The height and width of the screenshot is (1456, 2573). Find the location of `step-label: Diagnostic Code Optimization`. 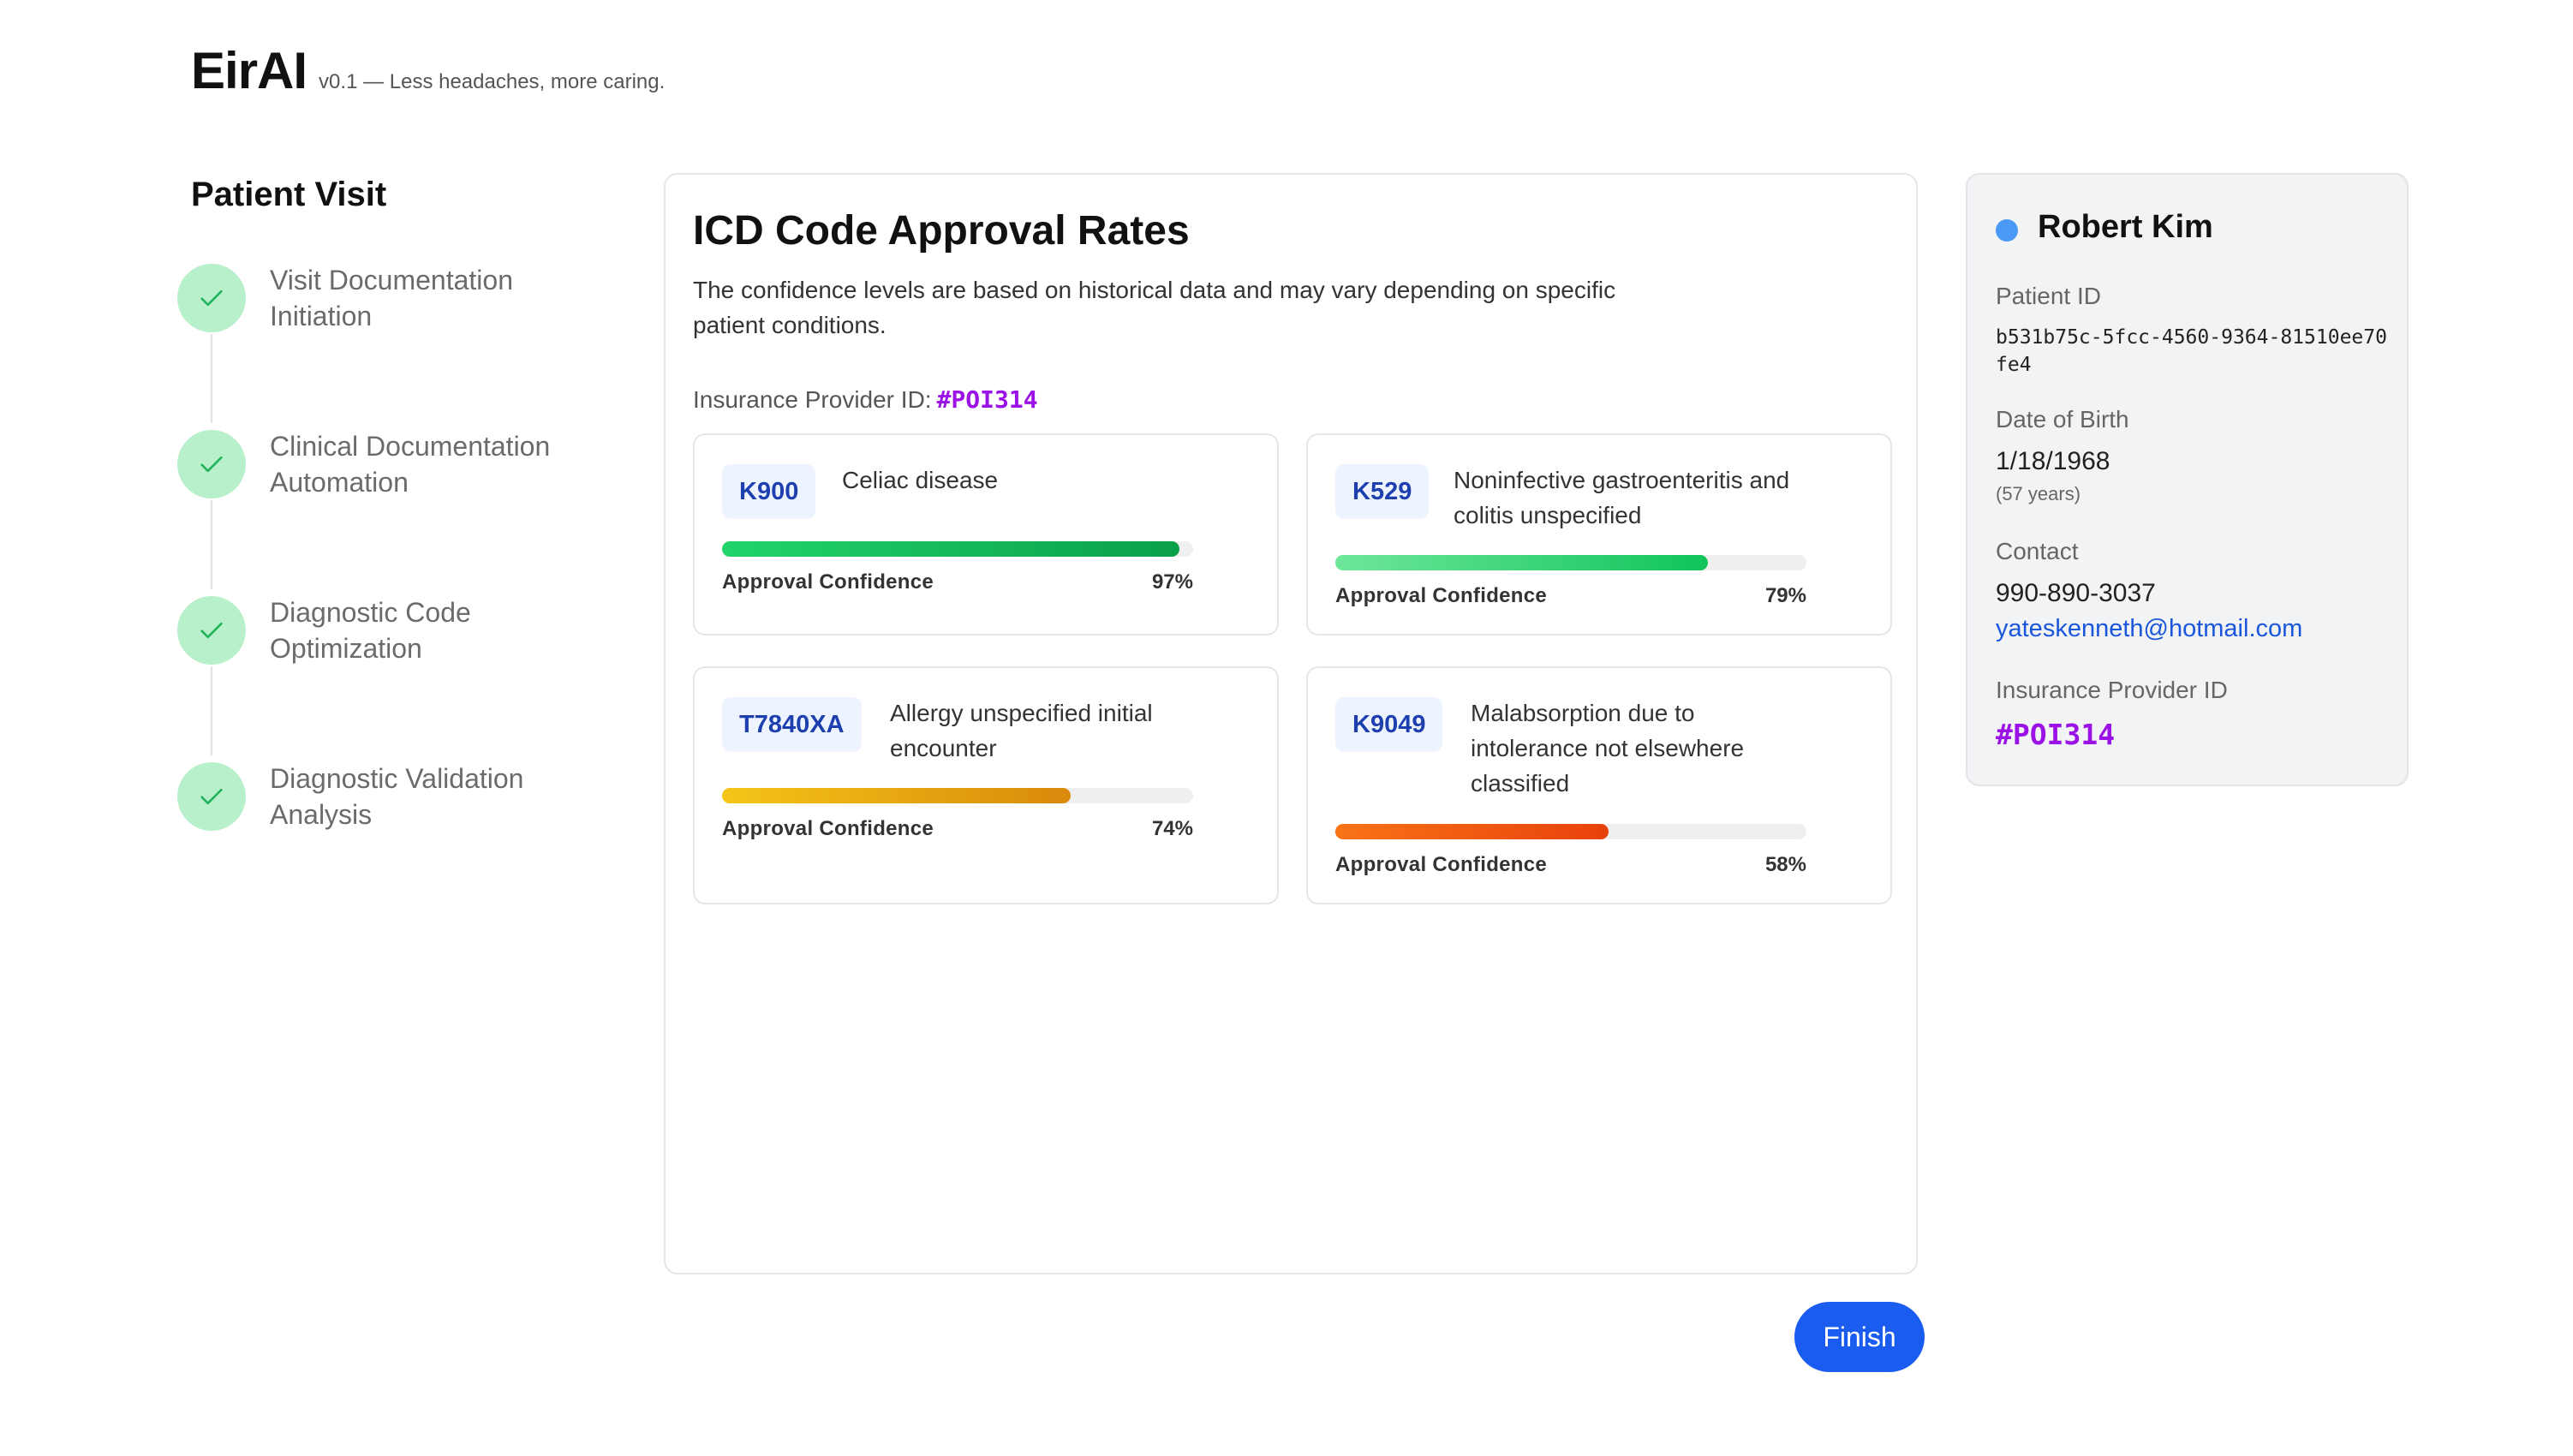

step-label: Diagnostic Code Optimization is located at coordinates (370, 630).